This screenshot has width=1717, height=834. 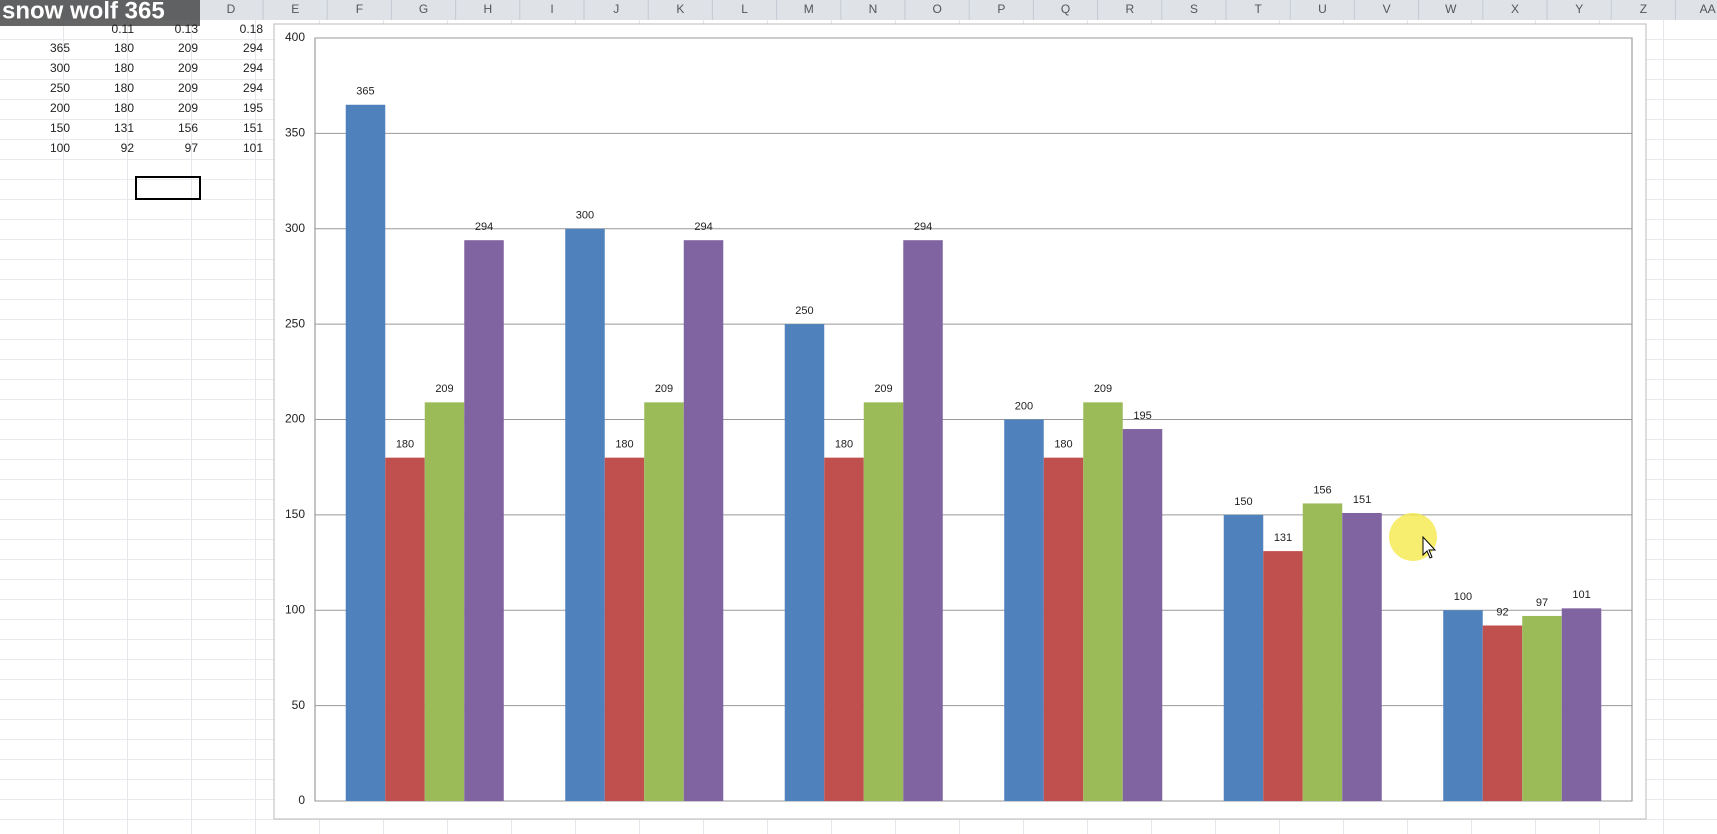 What do you see at coordinates (873, 9) in the screenshot?
I see `column-header: N` at bounding box center [873, 9].